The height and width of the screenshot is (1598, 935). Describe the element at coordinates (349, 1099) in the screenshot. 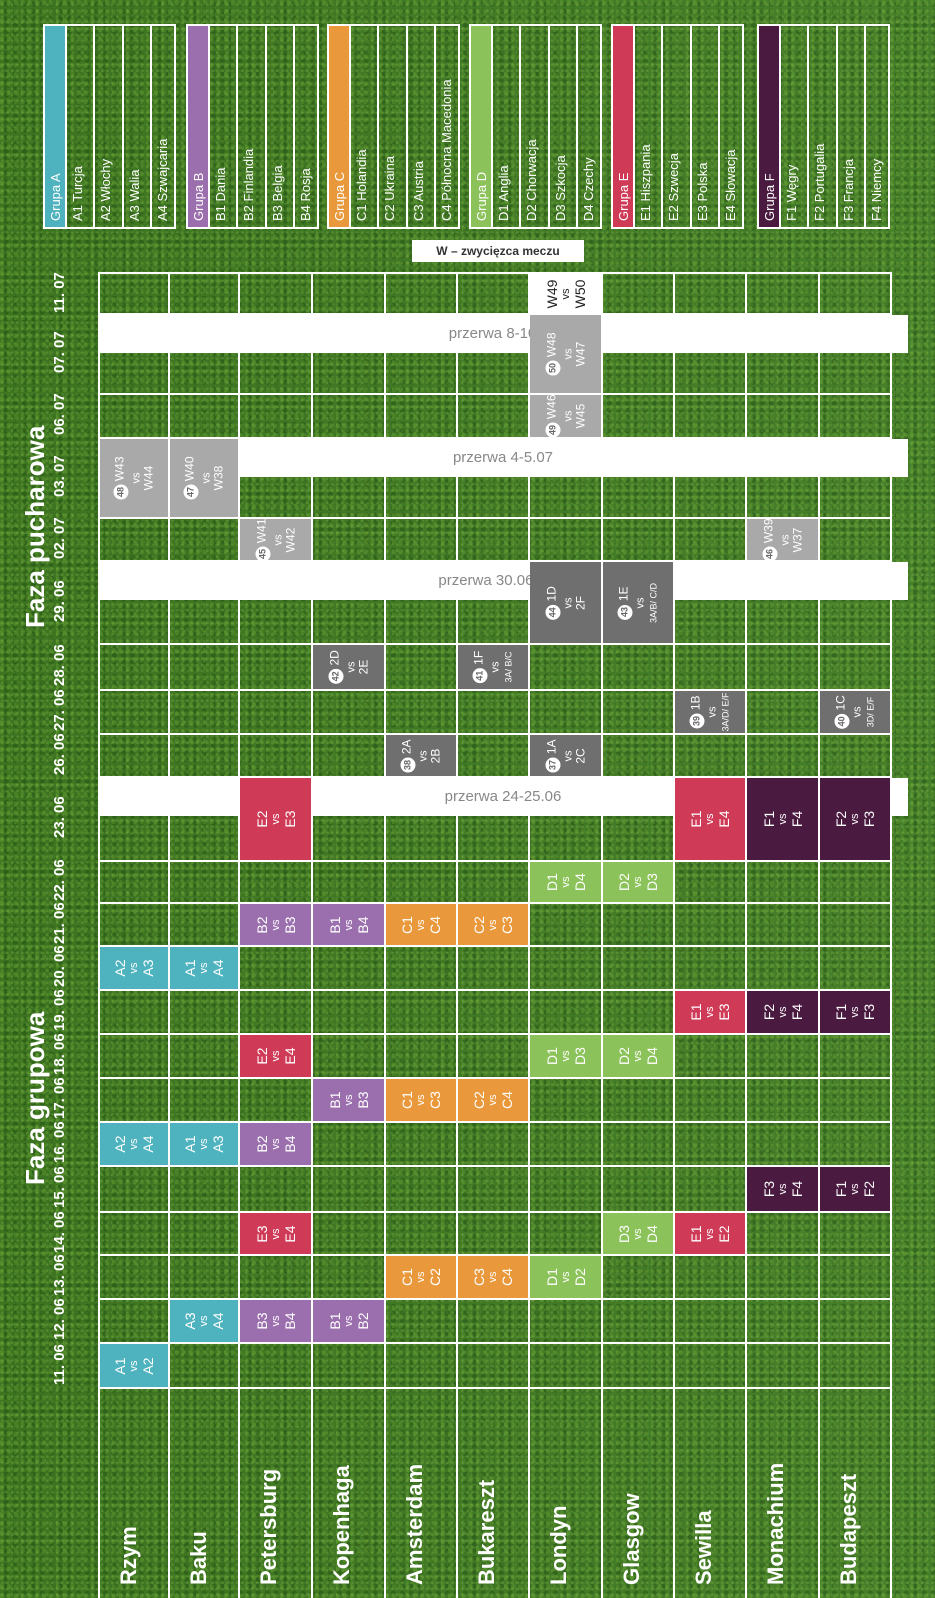

I see `match-label: B1 vs B3` at that location.